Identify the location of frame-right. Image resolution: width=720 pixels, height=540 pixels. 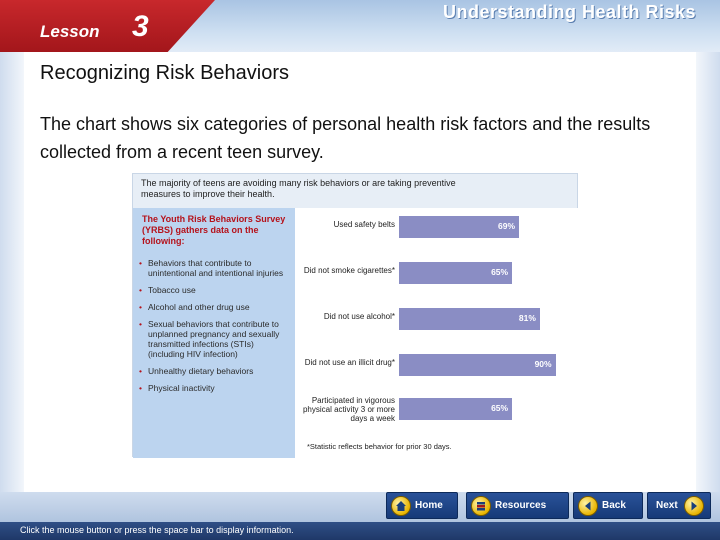
(708, 272).